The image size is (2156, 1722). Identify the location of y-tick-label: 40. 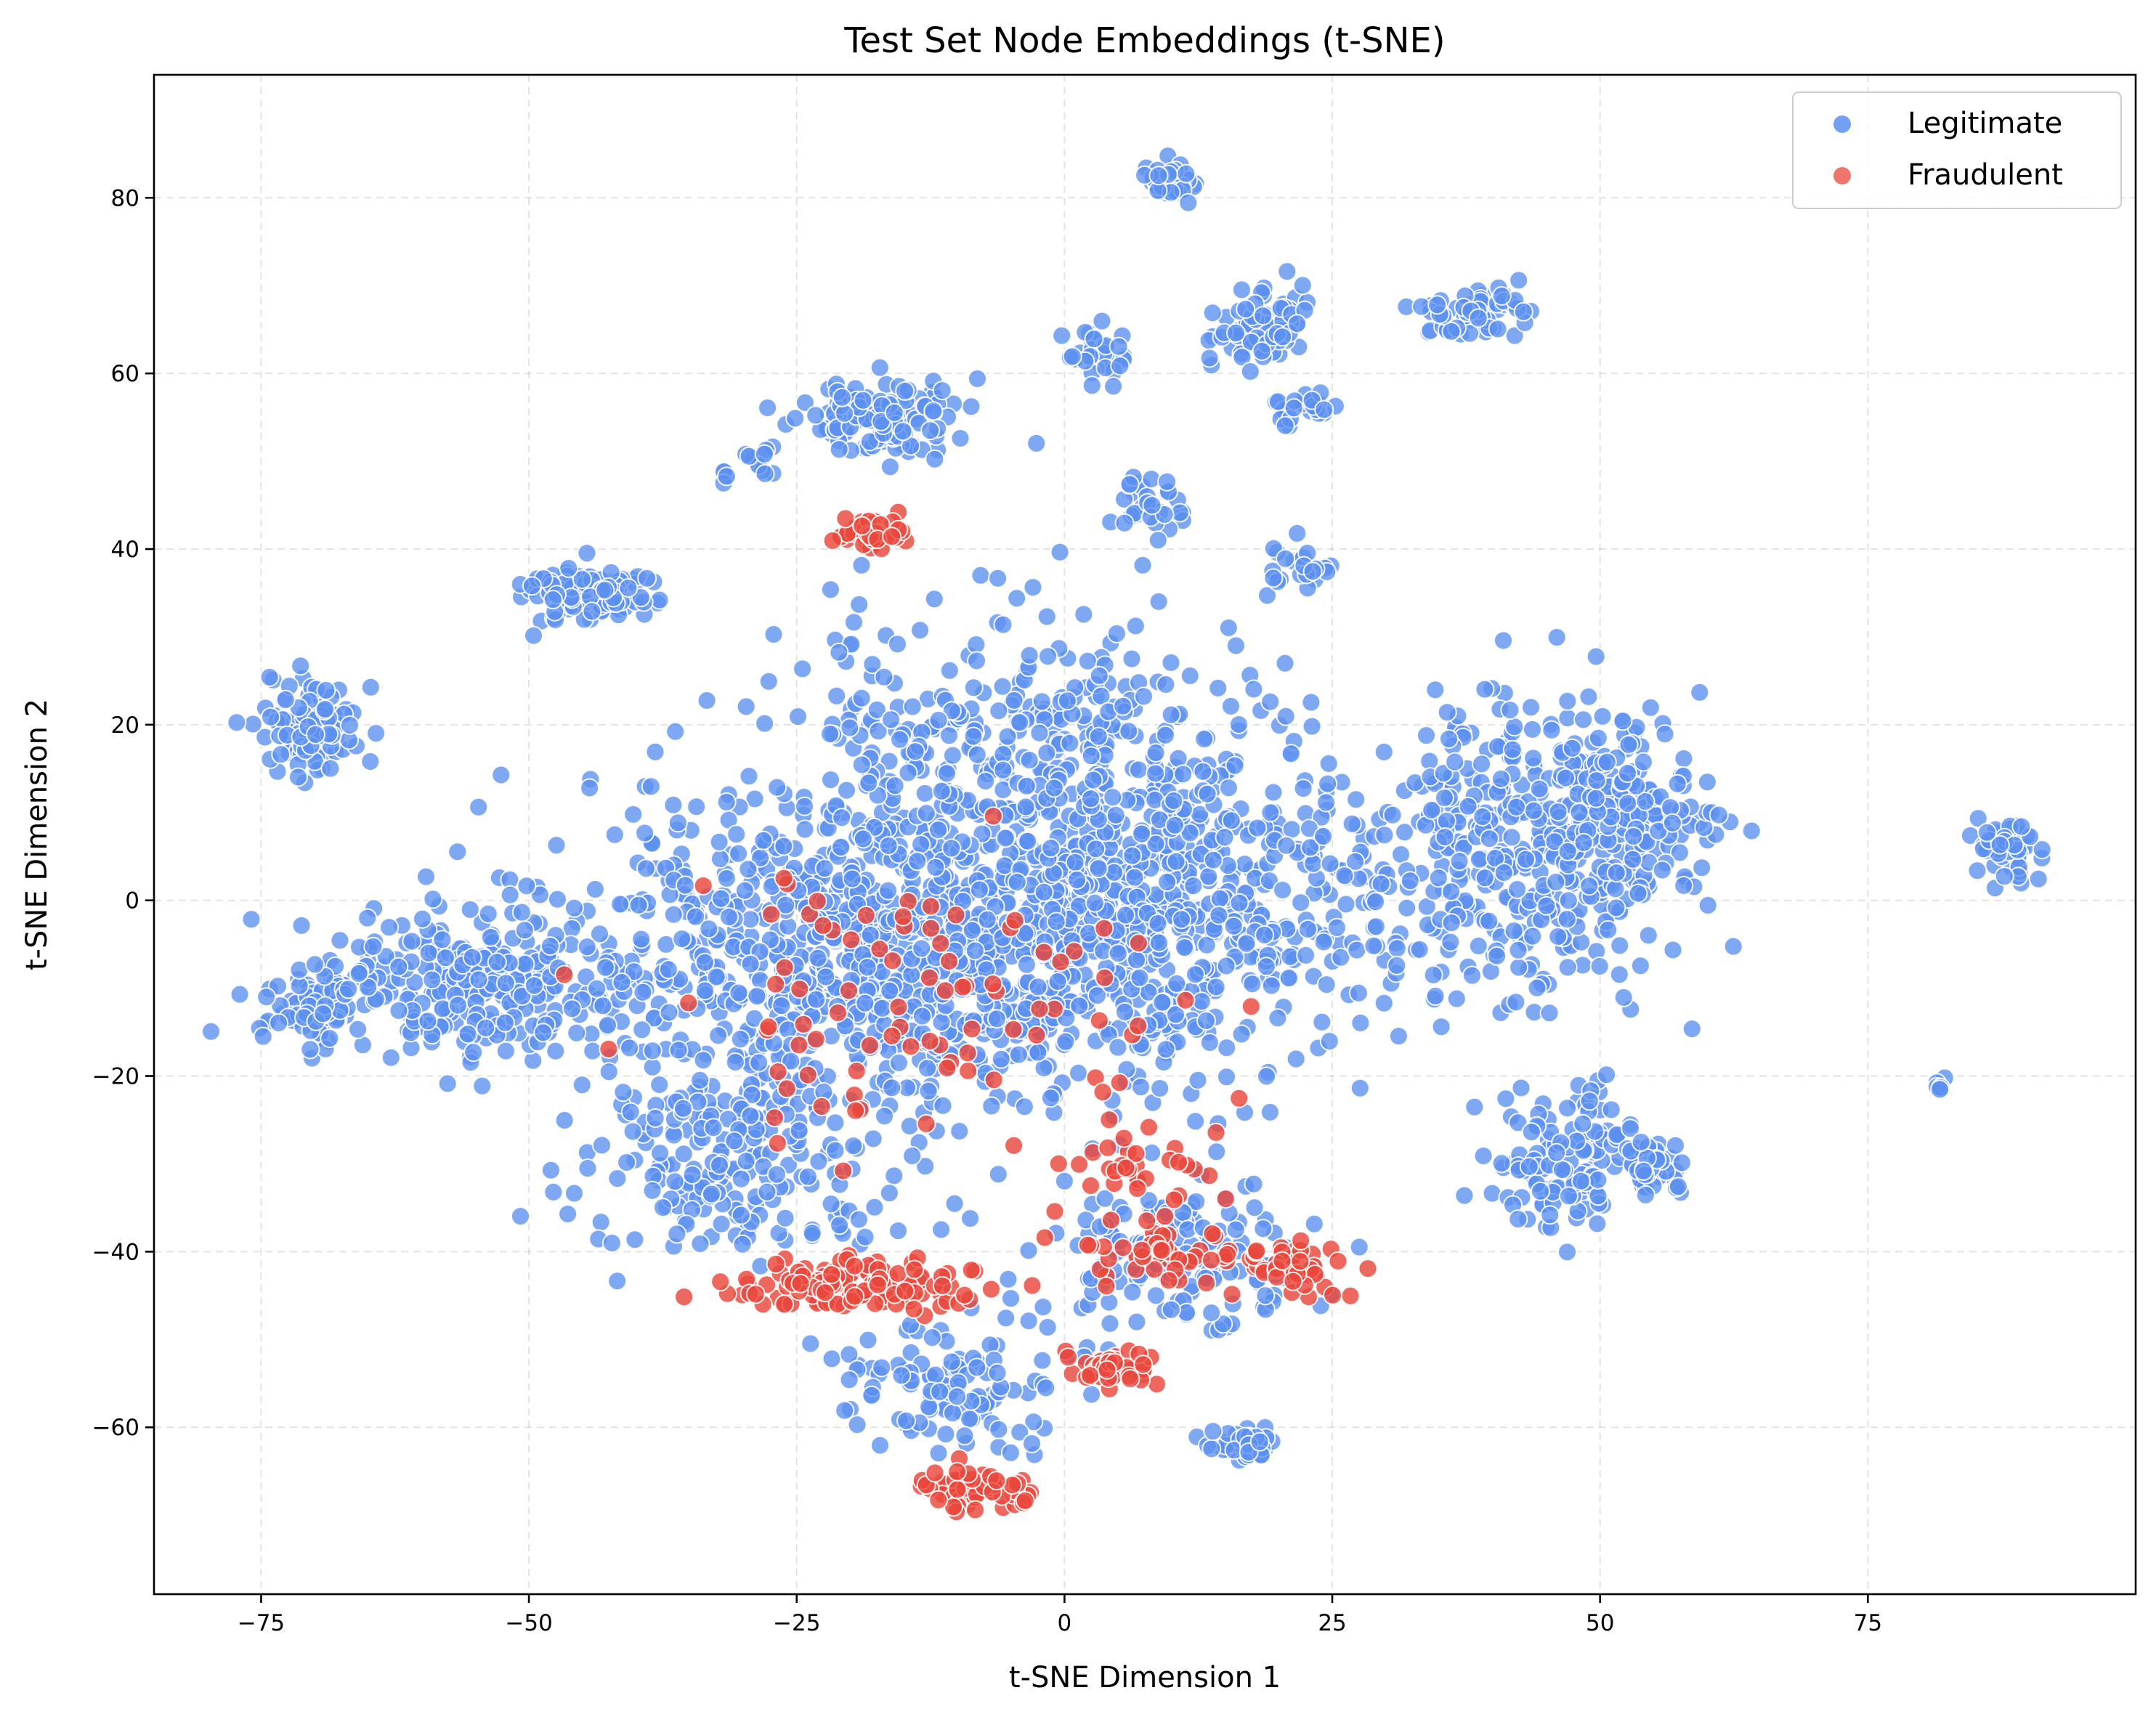
(125, 550).